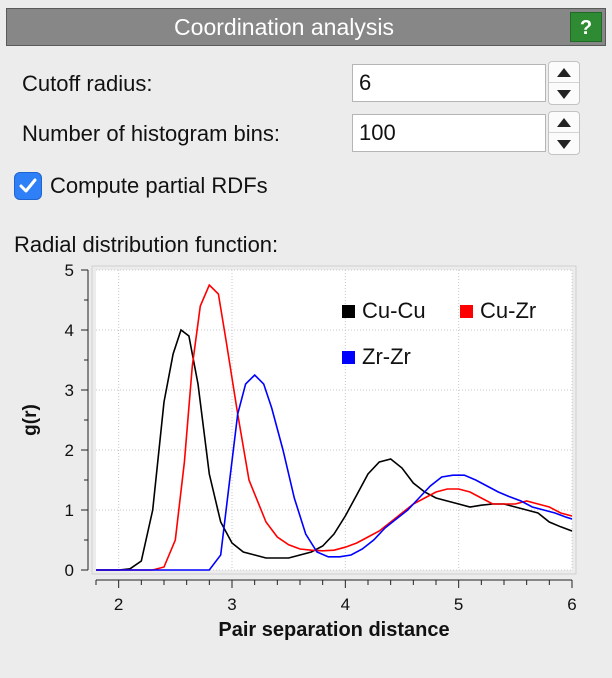 This screenshot has width=612, height=678. I want to click on histogram-bins-spinner, so click(564, 133).